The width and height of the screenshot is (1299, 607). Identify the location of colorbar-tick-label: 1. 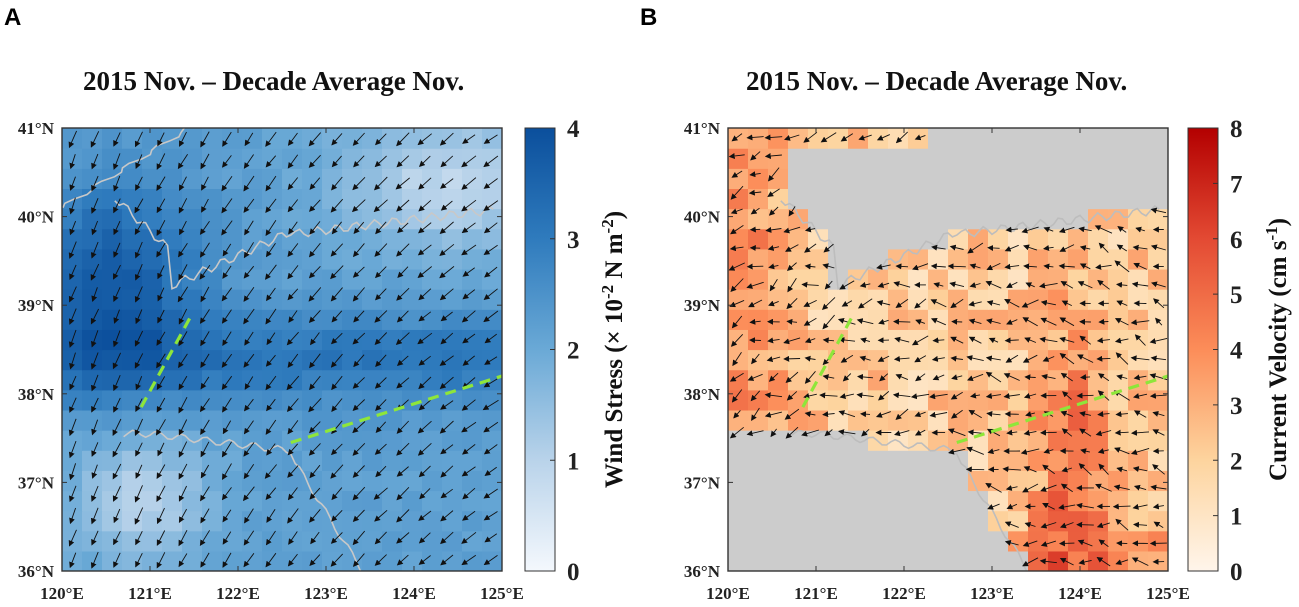
(1236, 517).